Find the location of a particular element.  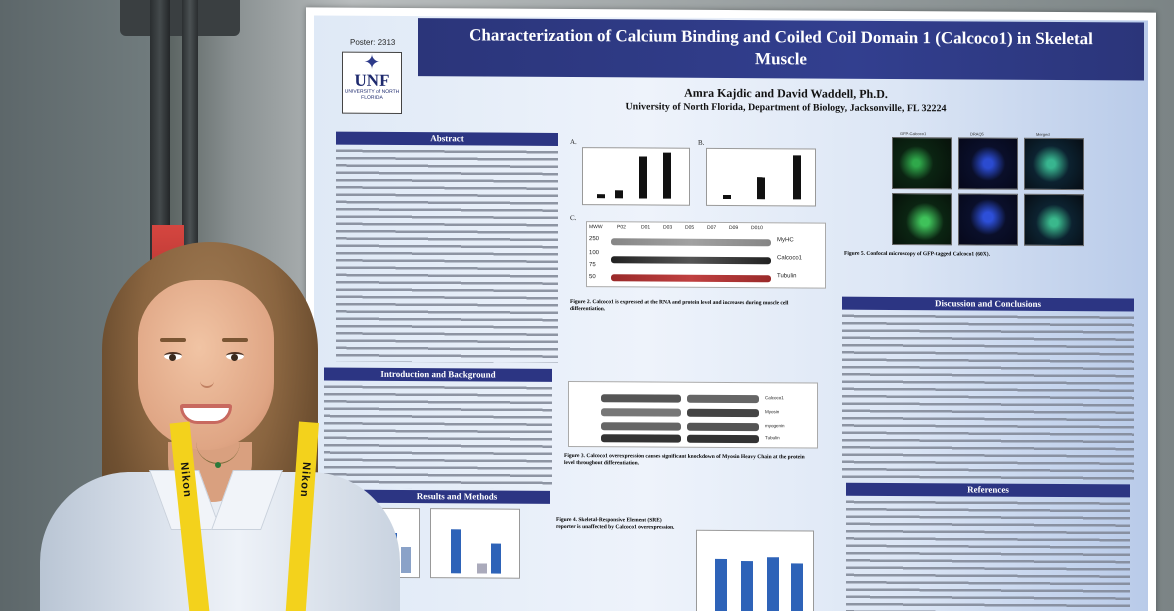

protein-chart-b is located at coordinates (761, 177).